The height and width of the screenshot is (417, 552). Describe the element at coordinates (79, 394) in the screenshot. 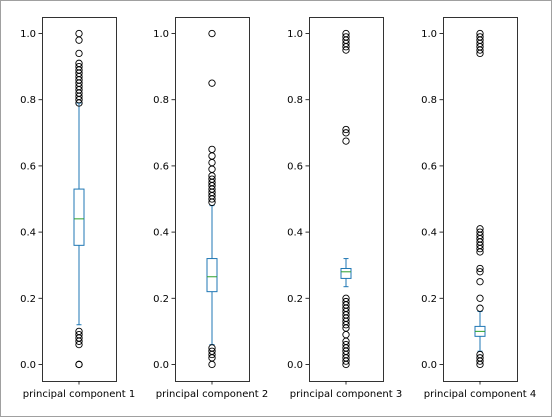

I see `x-tick-label: principal component 1` at that location.